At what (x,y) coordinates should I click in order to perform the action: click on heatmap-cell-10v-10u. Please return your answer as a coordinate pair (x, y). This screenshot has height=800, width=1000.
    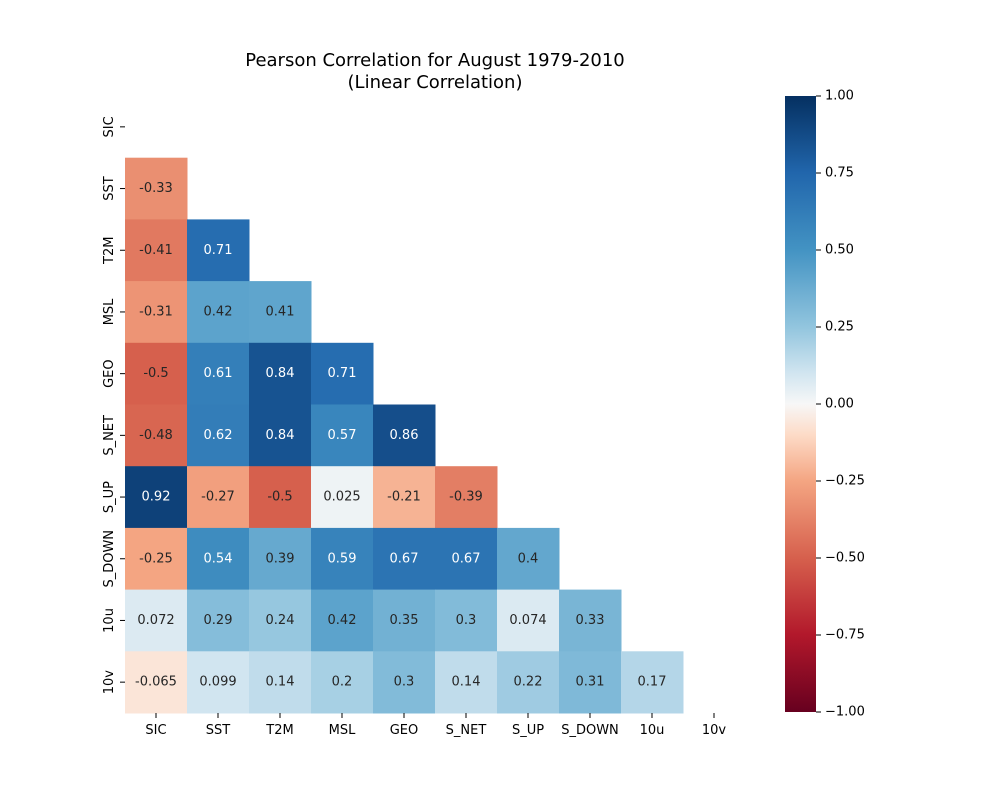
    Looking at the image, I should click on (652, 682).